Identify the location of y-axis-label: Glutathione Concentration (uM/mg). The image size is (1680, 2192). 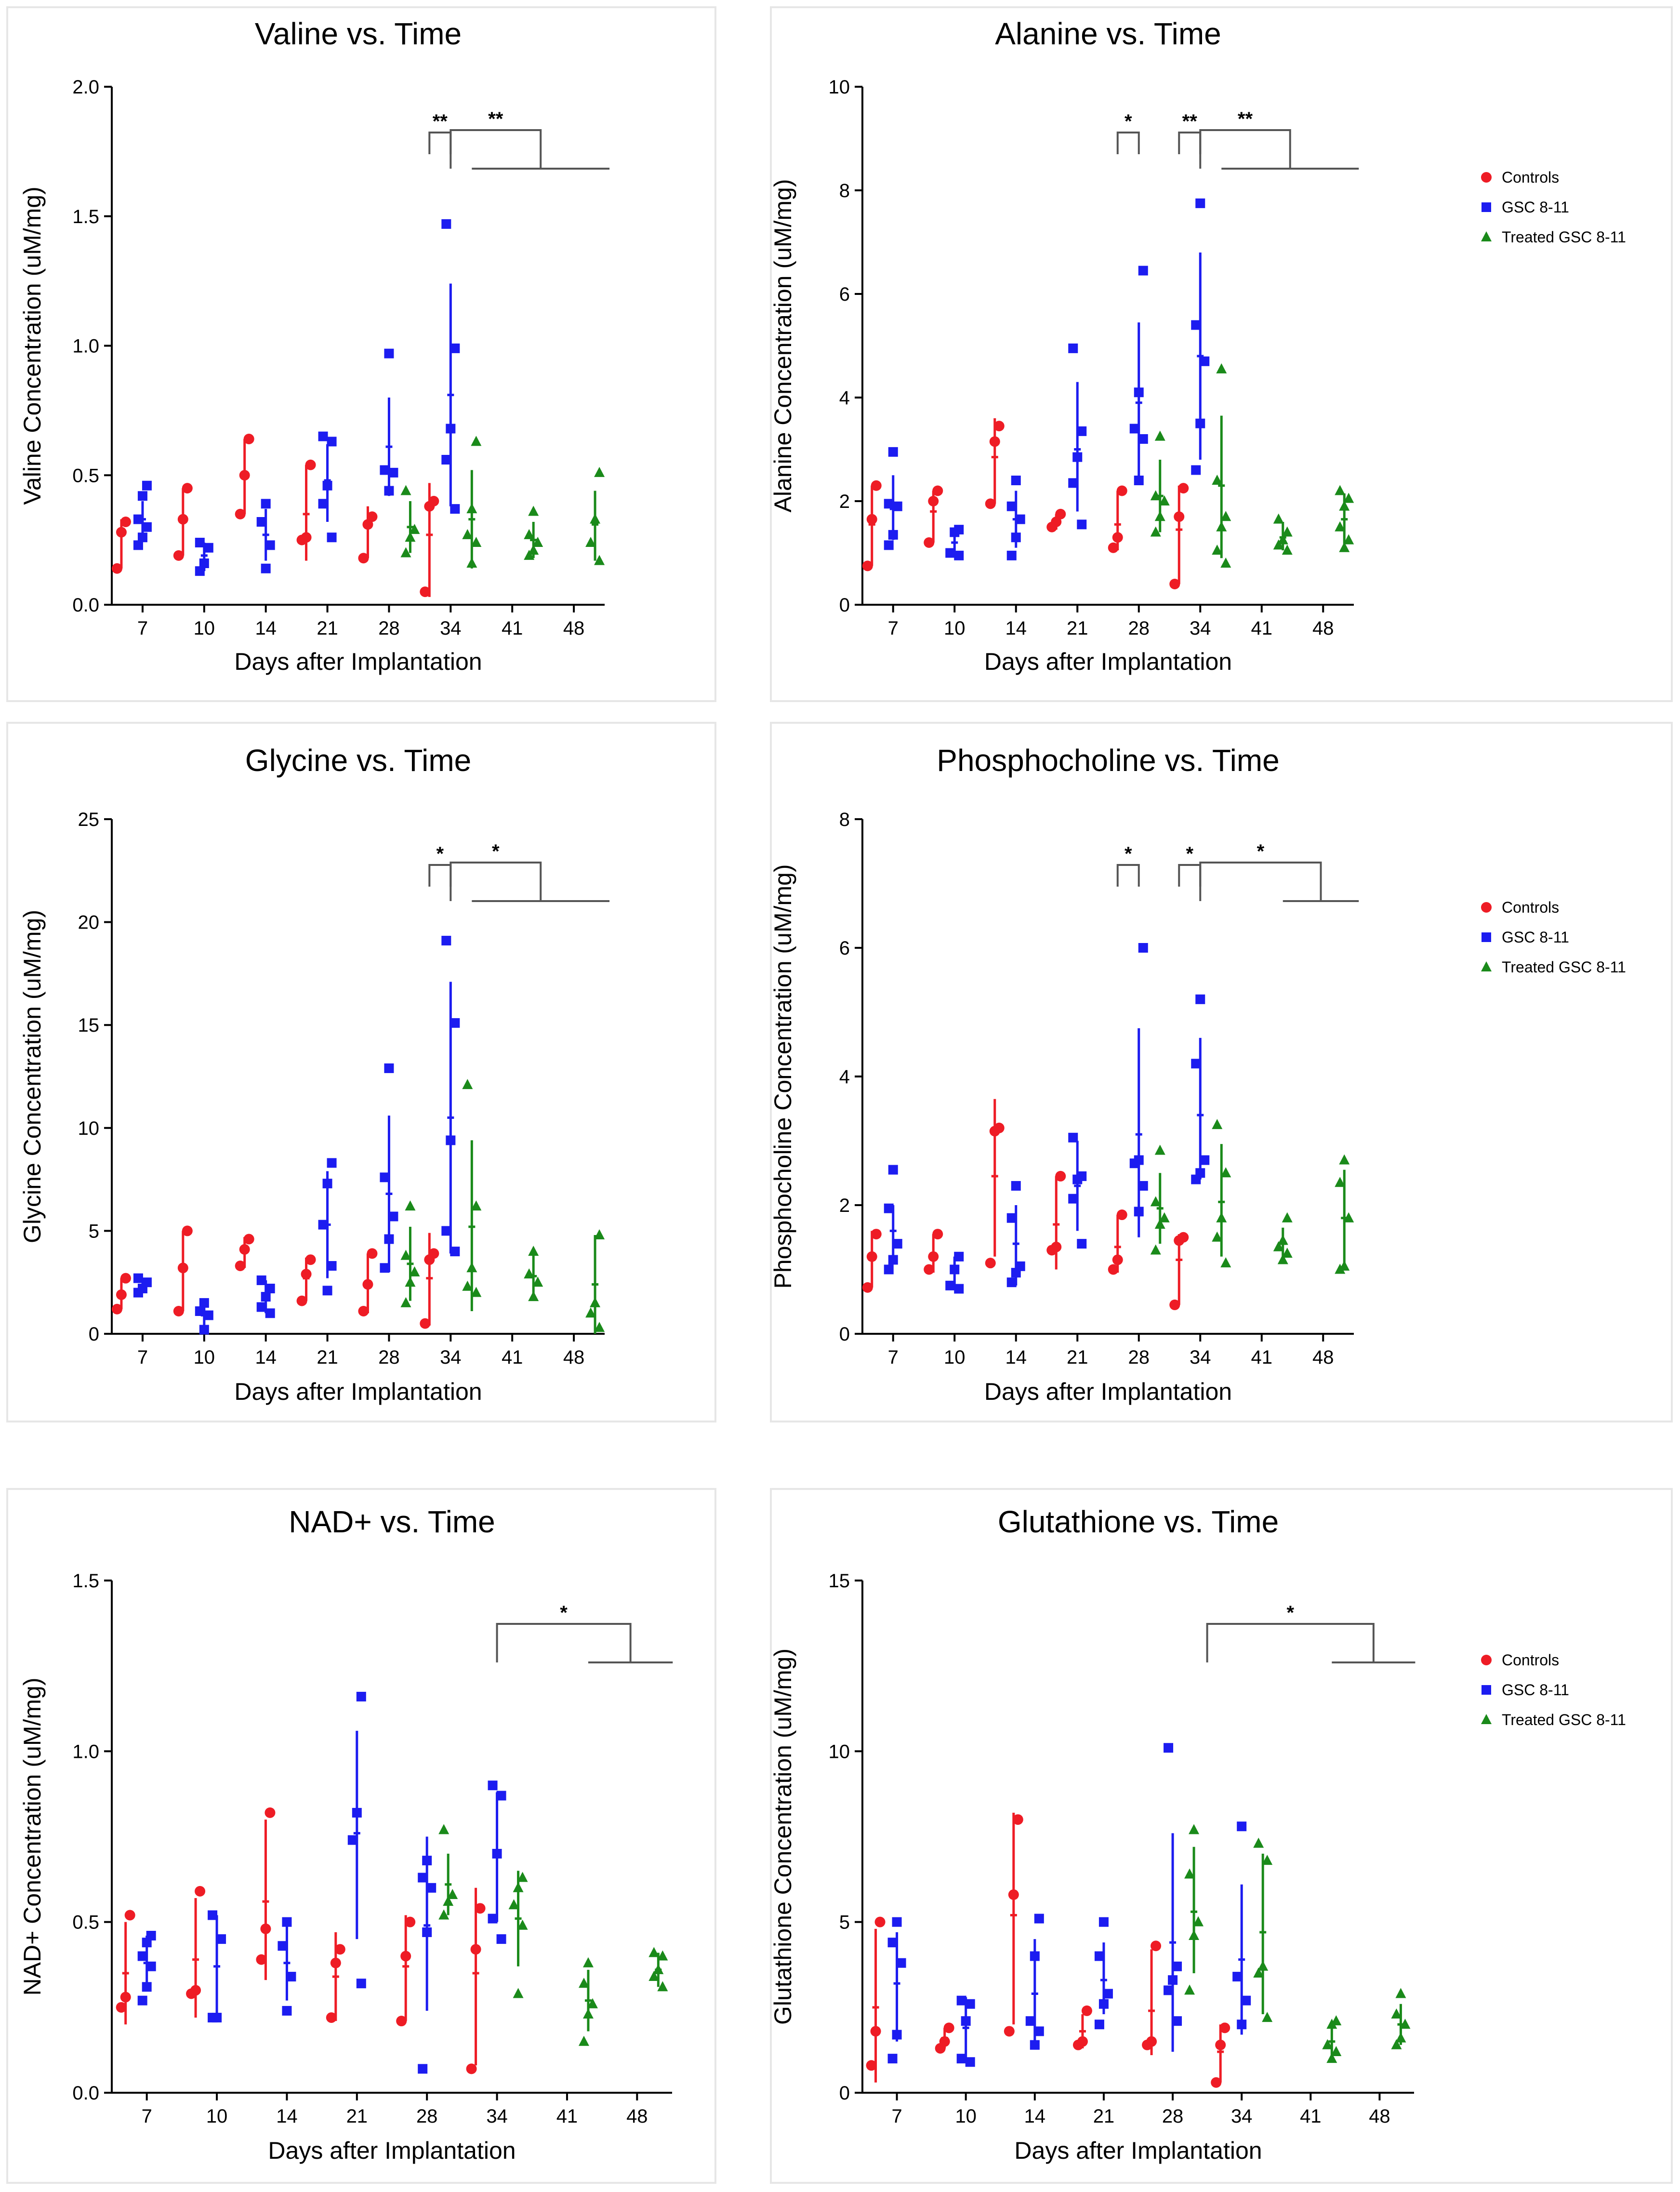
(782, 1837).